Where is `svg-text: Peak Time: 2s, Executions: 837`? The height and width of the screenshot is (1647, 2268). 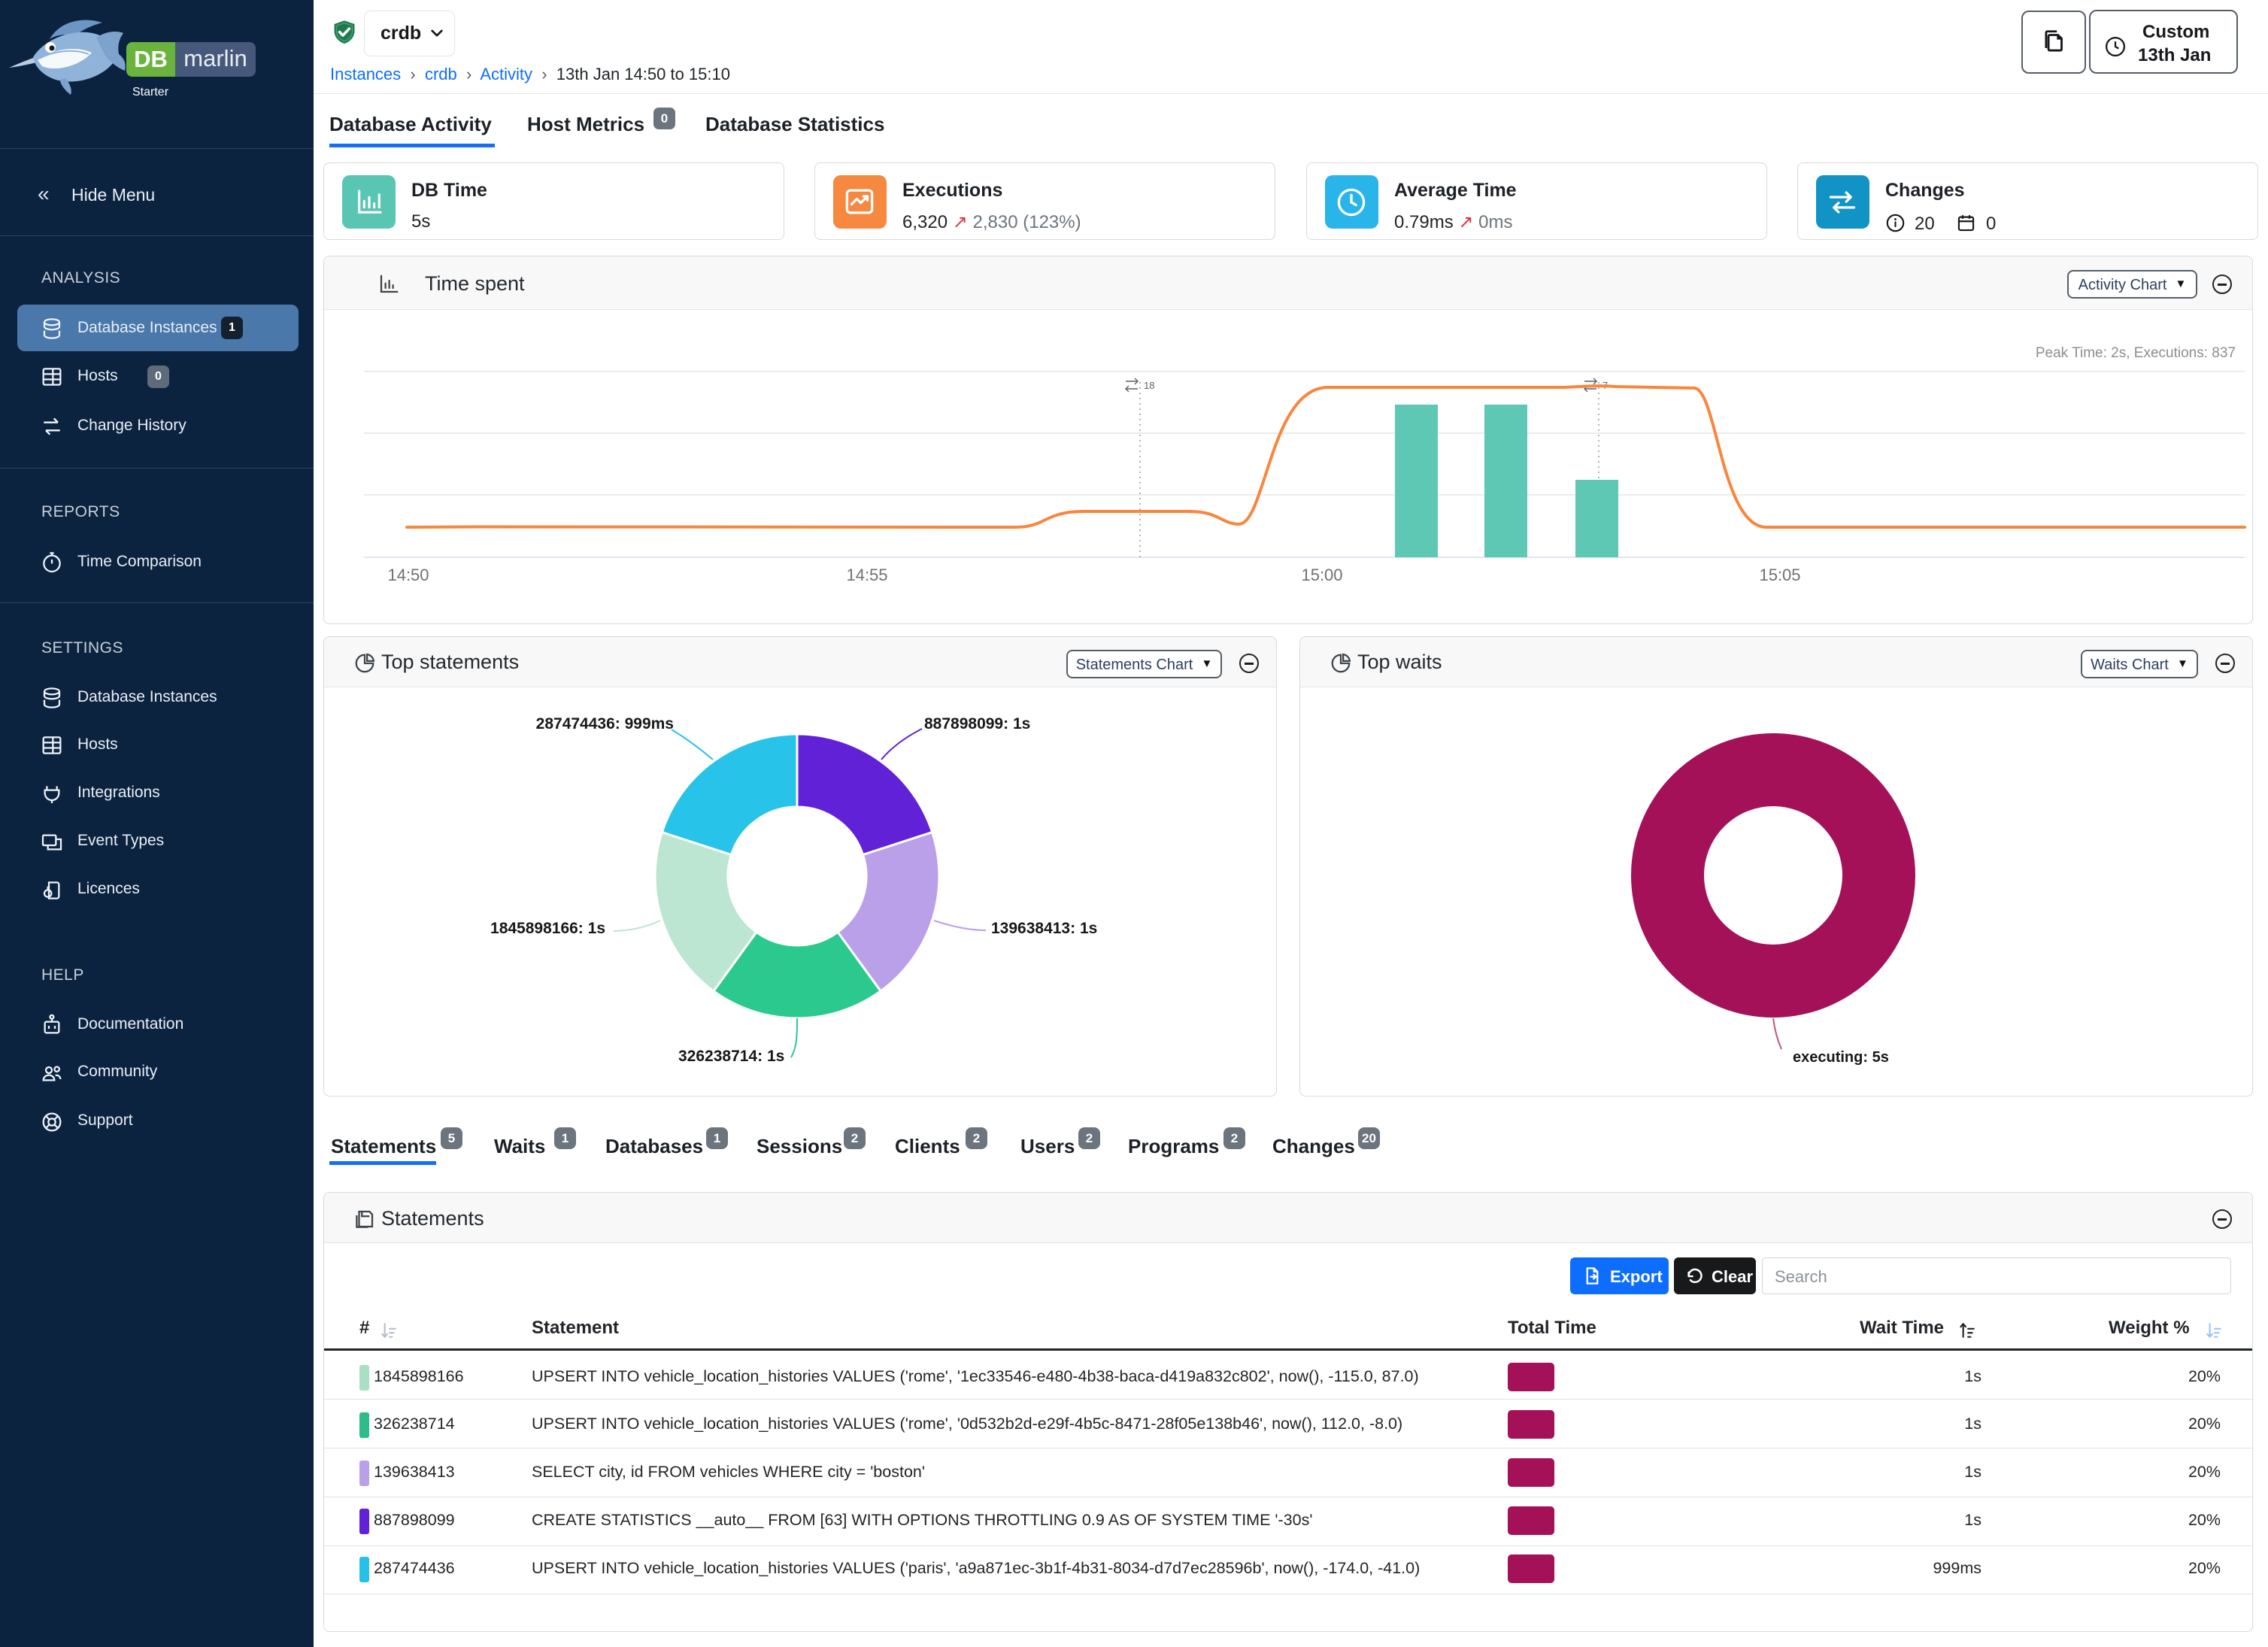
svg-text: Peak Time: 2s, Executions: 837 is located at coordinates (2136, 353).